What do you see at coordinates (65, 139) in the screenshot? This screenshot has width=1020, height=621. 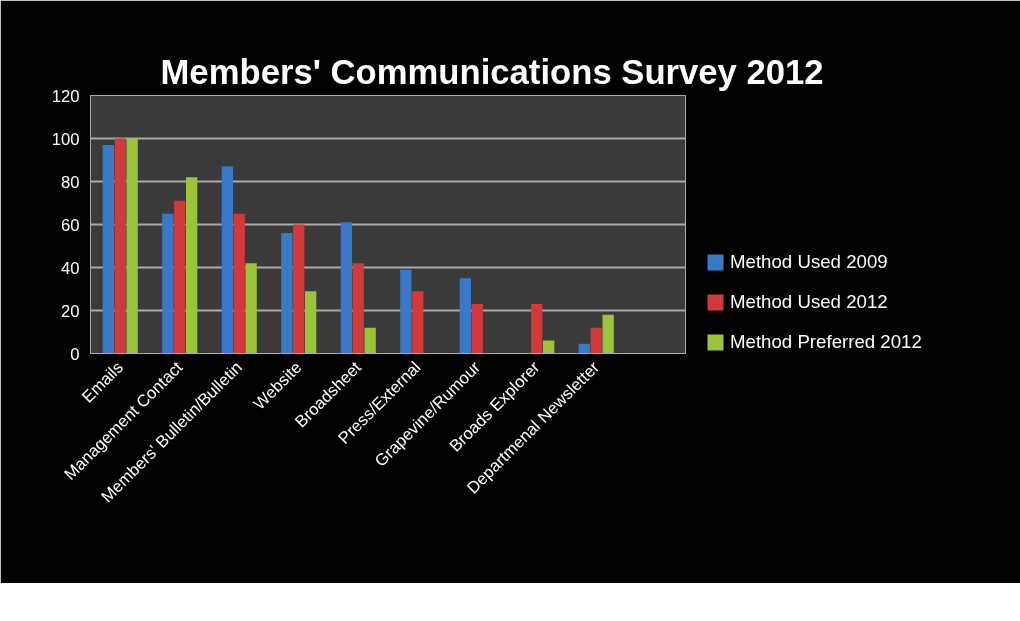 I see `y-tick-label: 100` at bounding box center [65, 139].